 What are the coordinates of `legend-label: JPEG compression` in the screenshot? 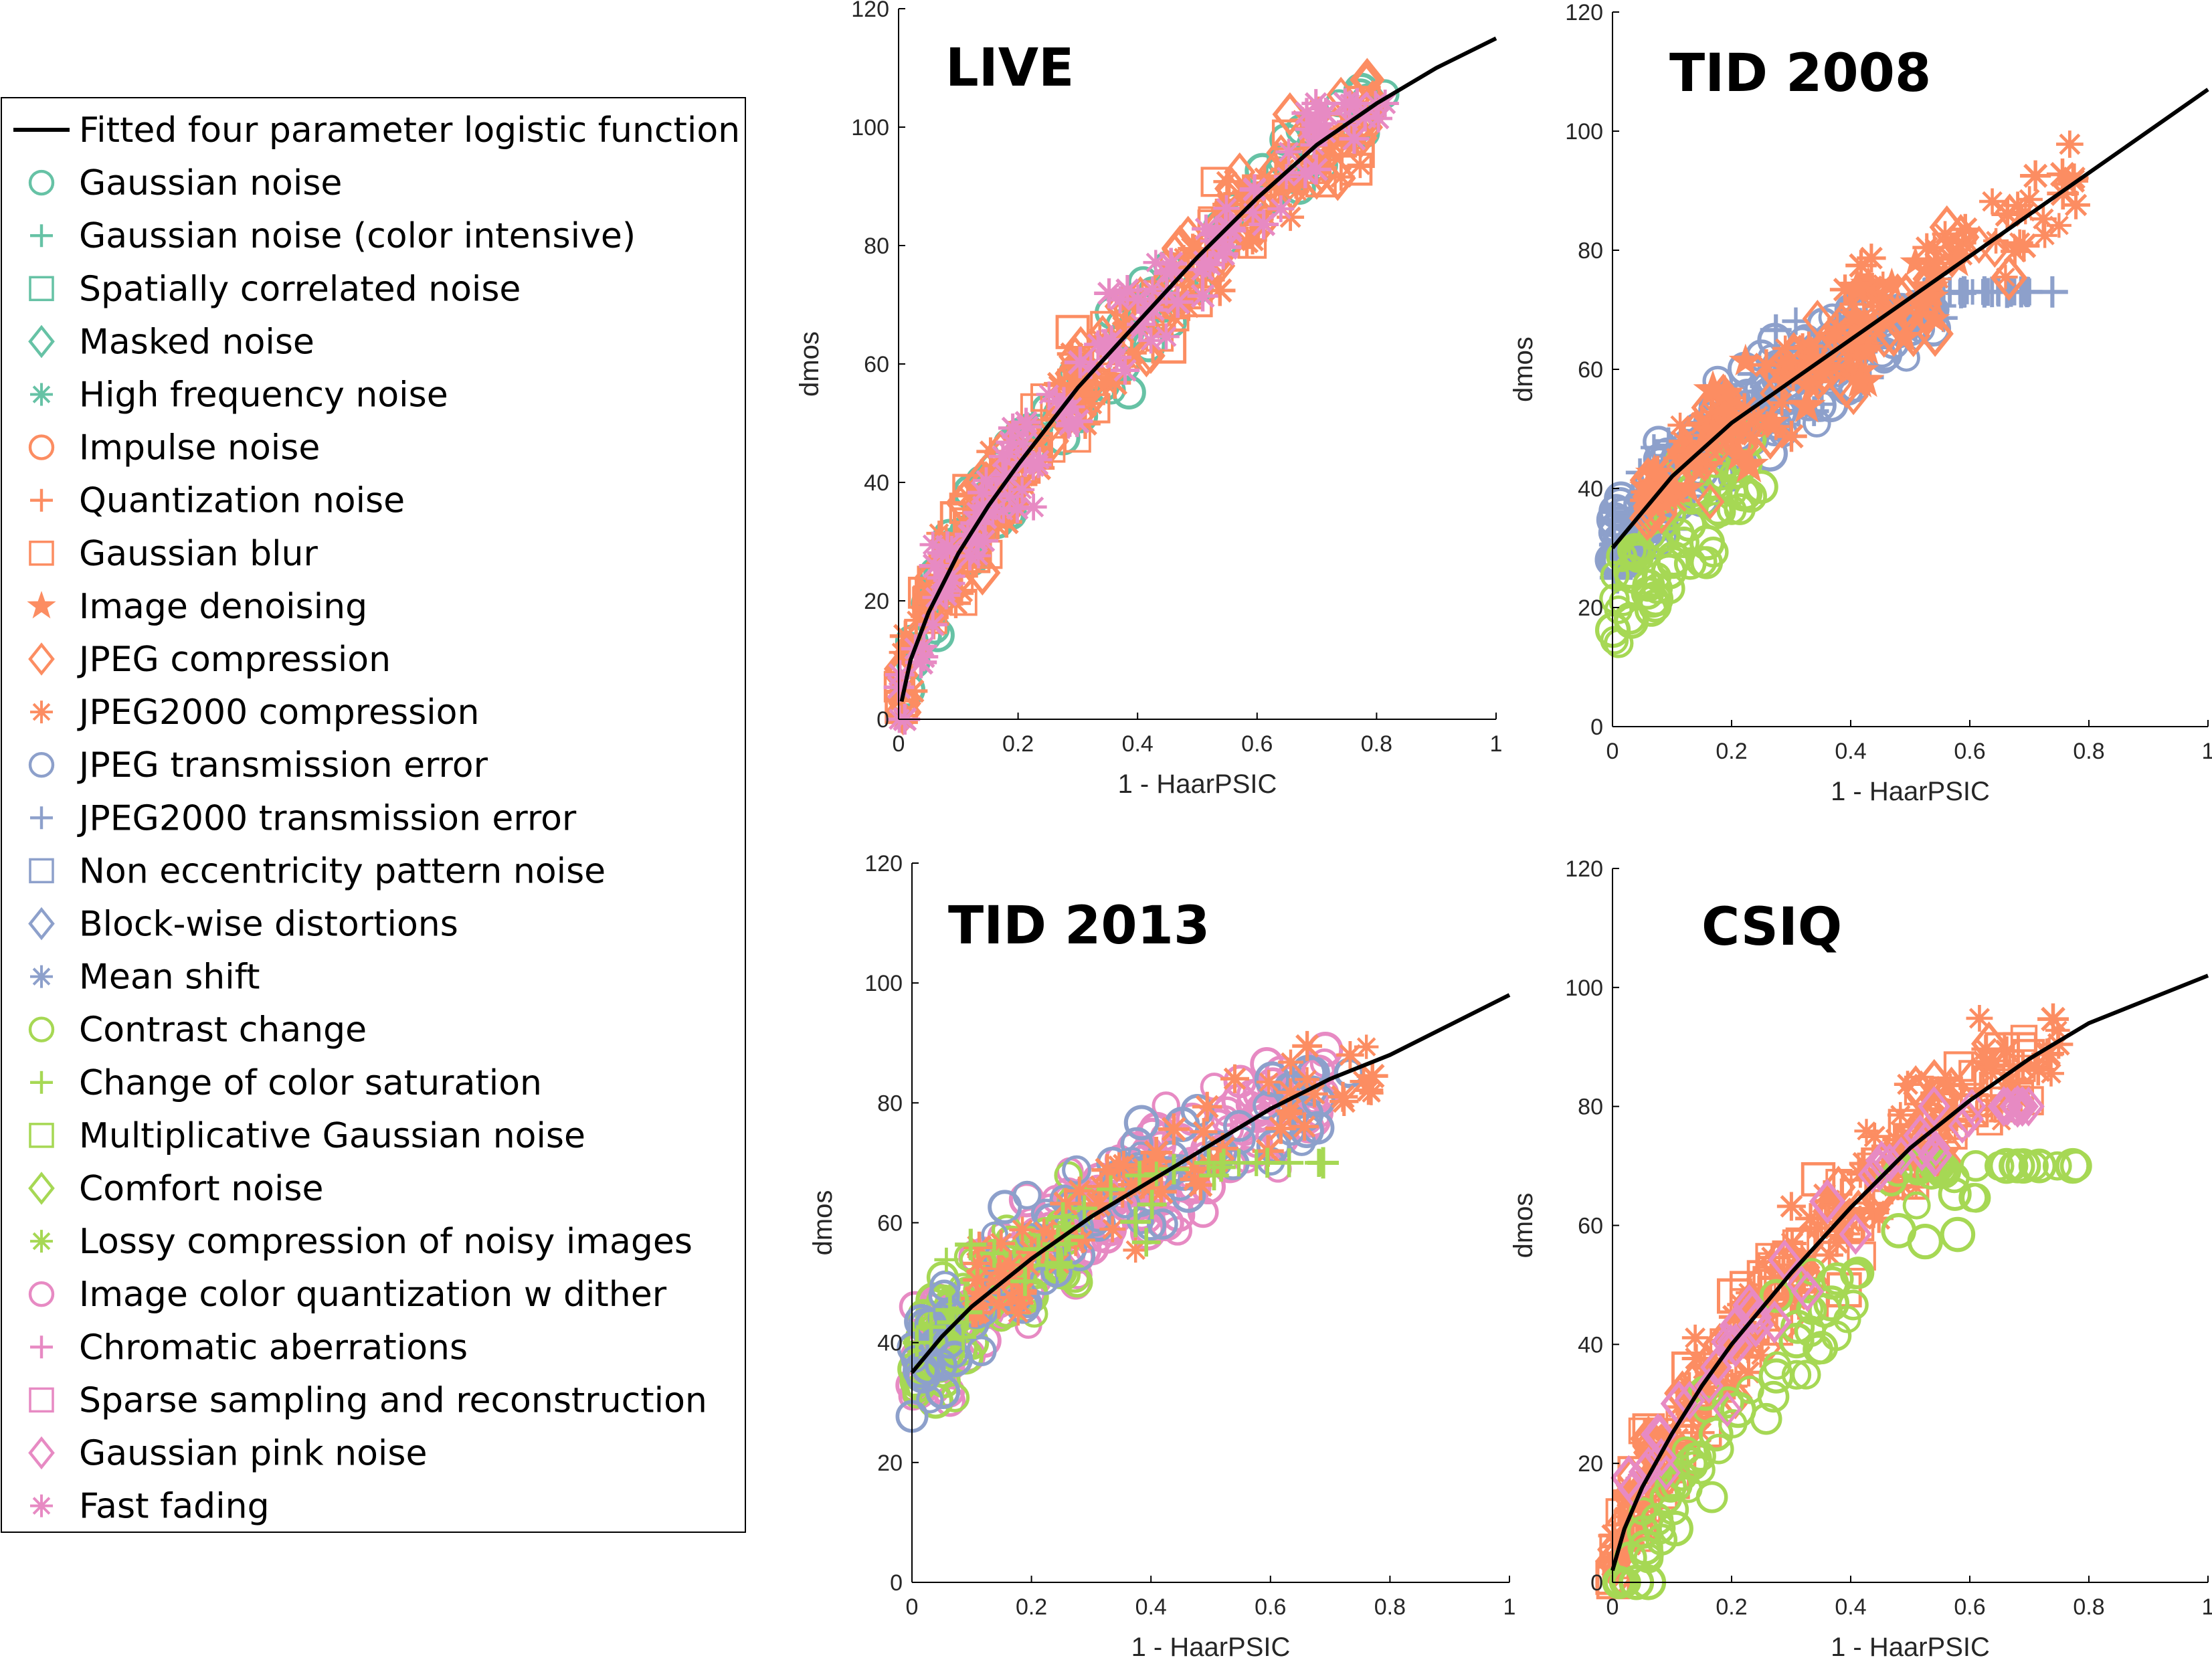 It's located at (234, 660).